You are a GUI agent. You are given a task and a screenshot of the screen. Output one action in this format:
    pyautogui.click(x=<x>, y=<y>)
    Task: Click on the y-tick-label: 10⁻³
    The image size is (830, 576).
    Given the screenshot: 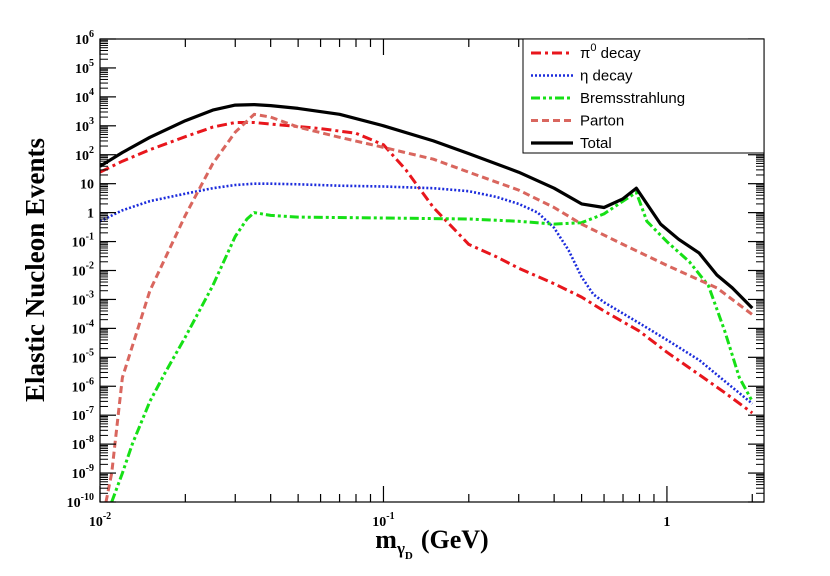 What is the action you would take?
    pyautogui.click(x=83, y=298)
    